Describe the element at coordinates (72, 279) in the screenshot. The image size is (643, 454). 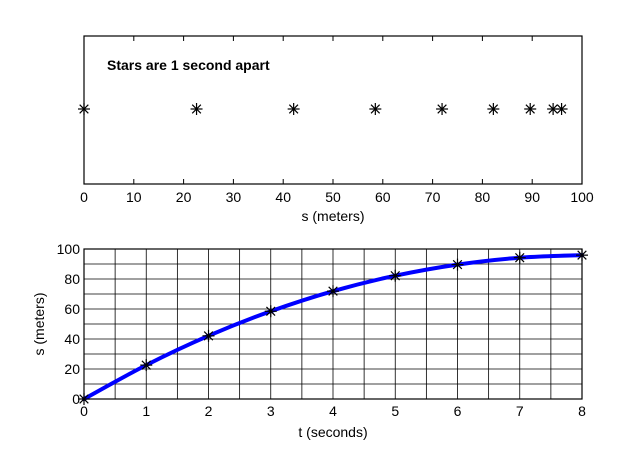
I see `bottom-y-tick-label: 80` at that location.